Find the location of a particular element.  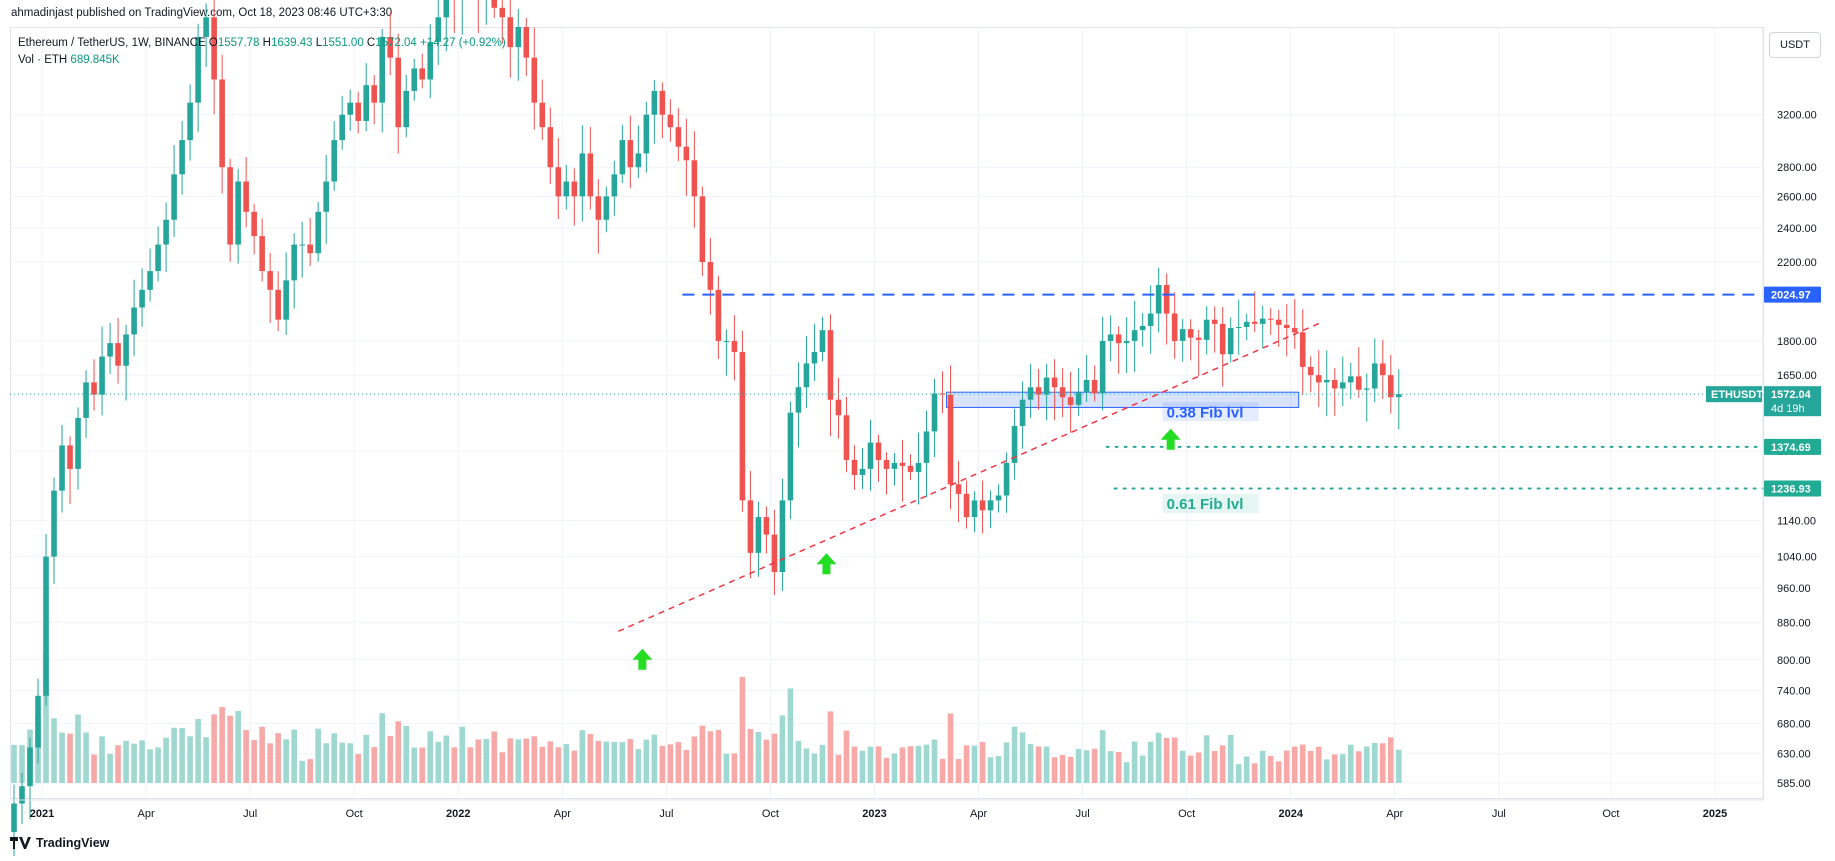

time-tick-label: Jul is located at coordinates (666, 814).